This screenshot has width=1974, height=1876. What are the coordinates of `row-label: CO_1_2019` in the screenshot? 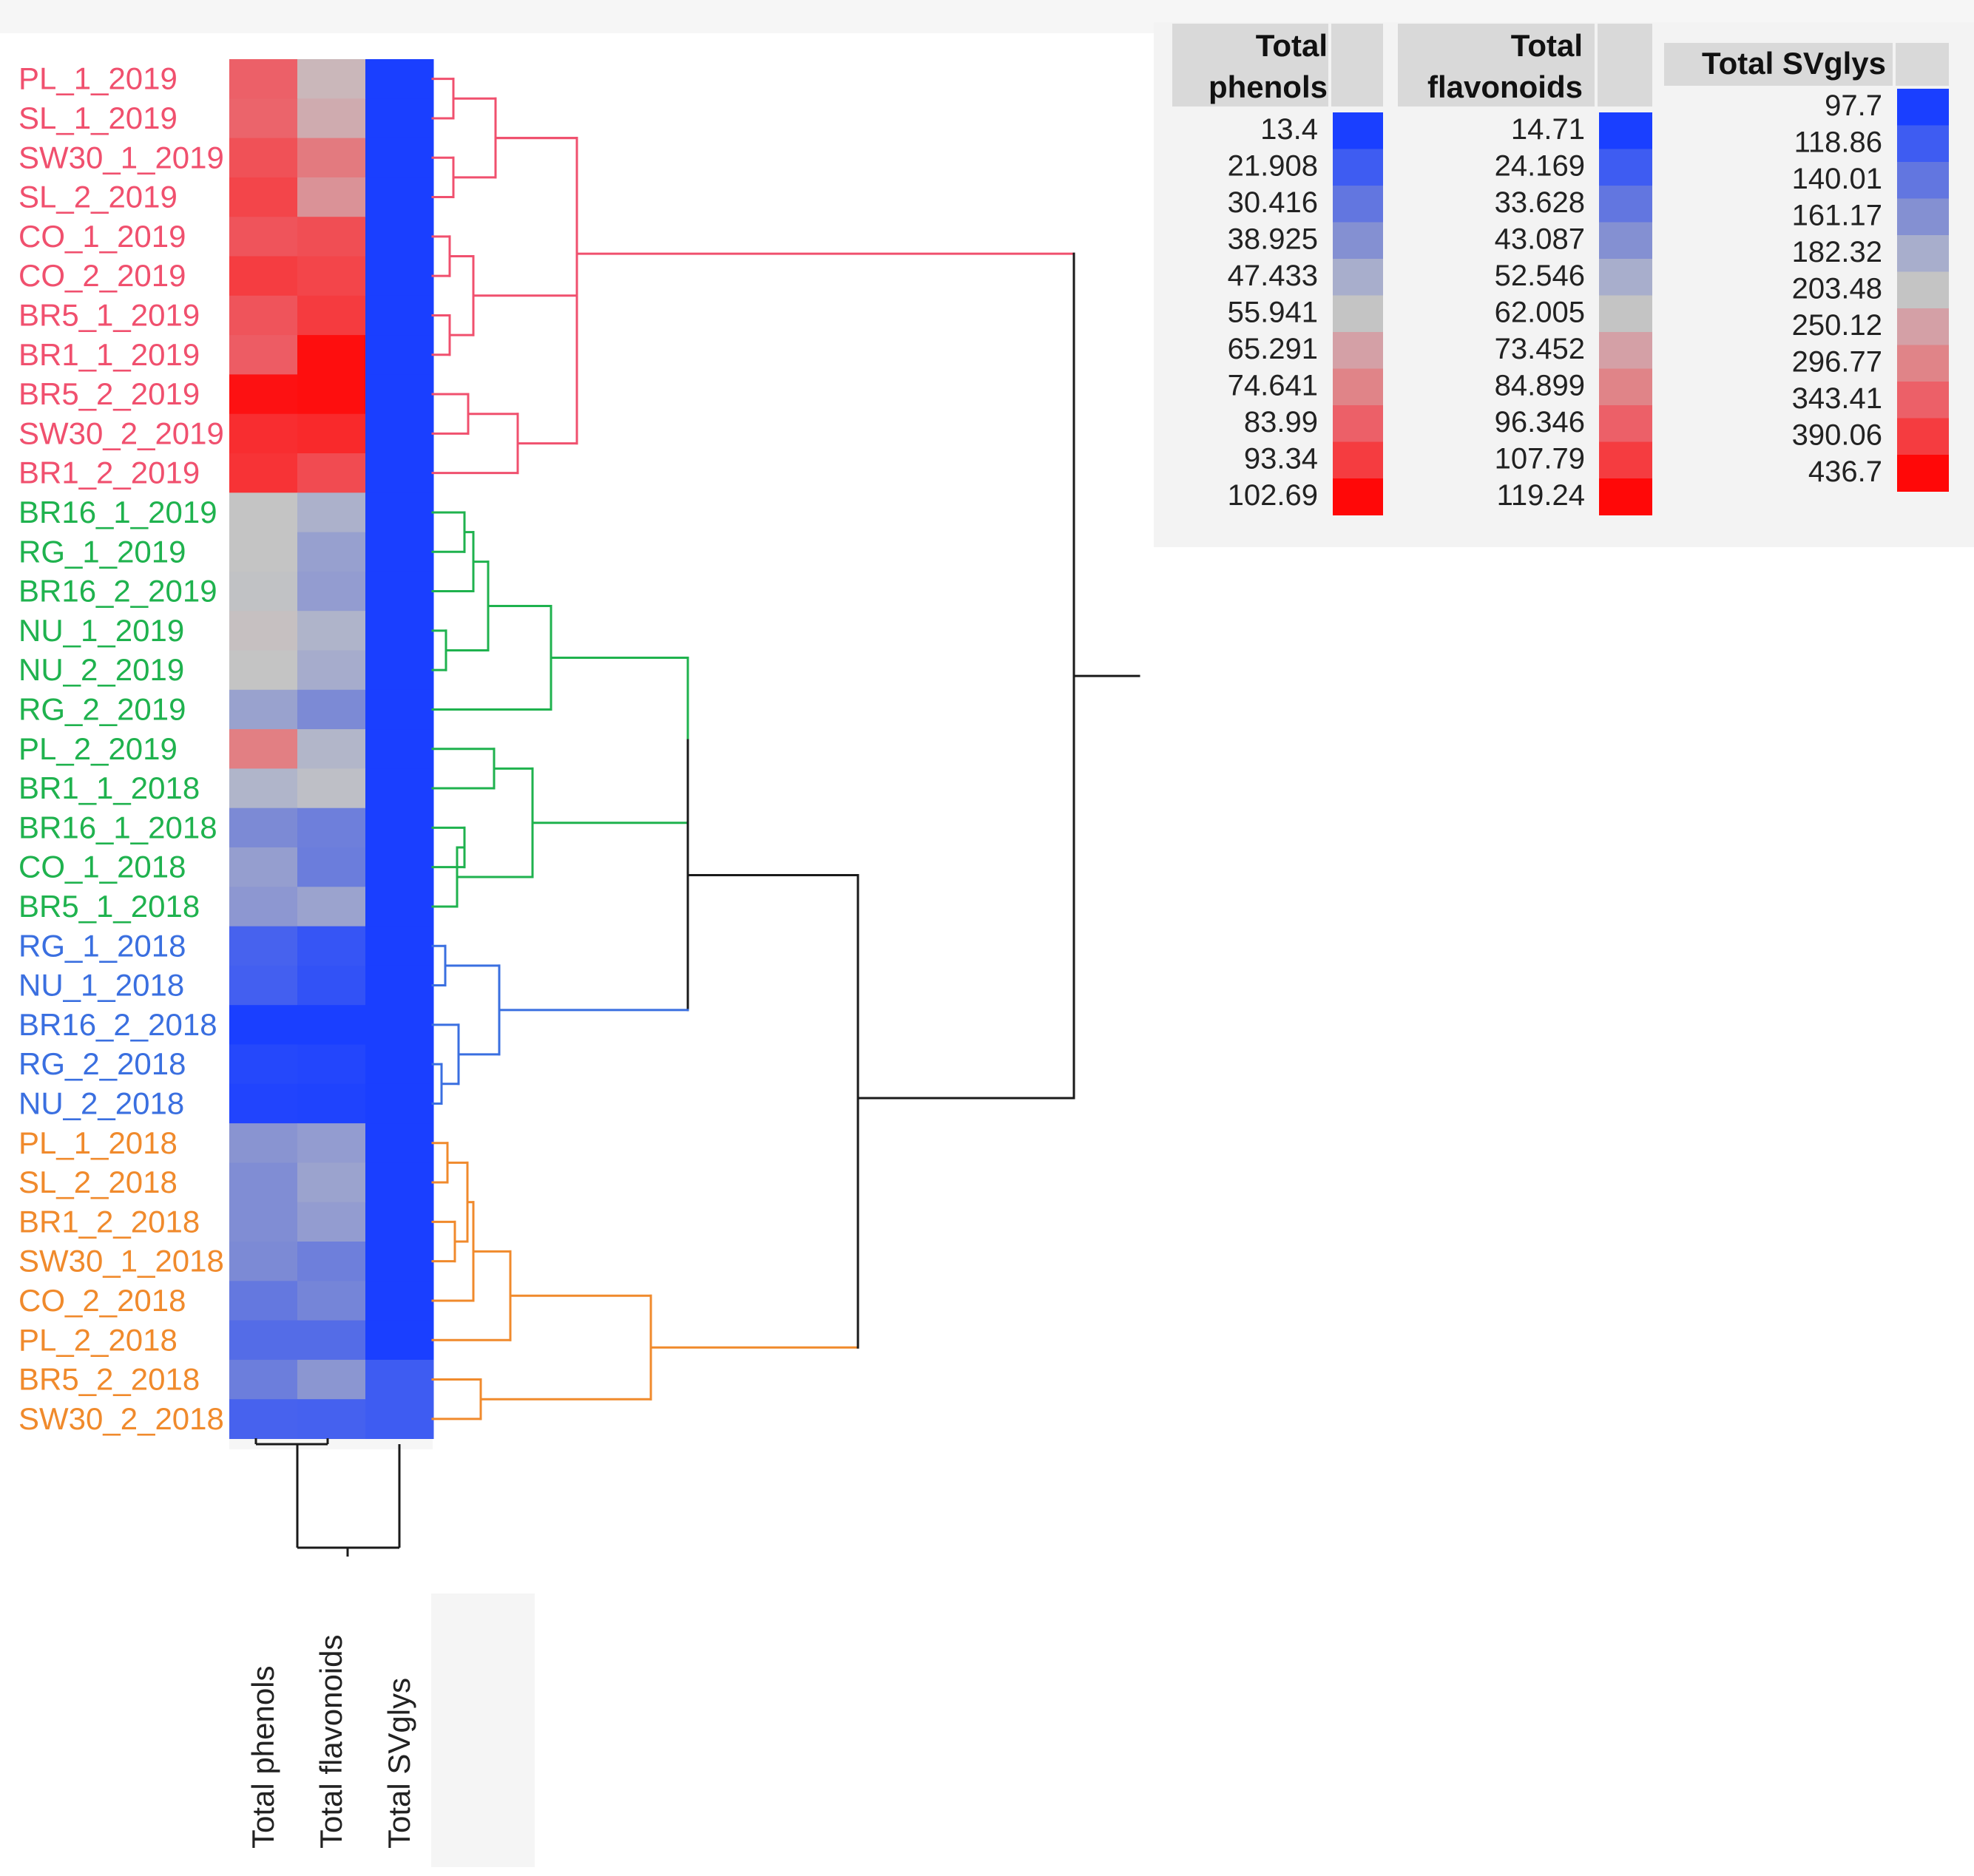 It's located at (102, 236).